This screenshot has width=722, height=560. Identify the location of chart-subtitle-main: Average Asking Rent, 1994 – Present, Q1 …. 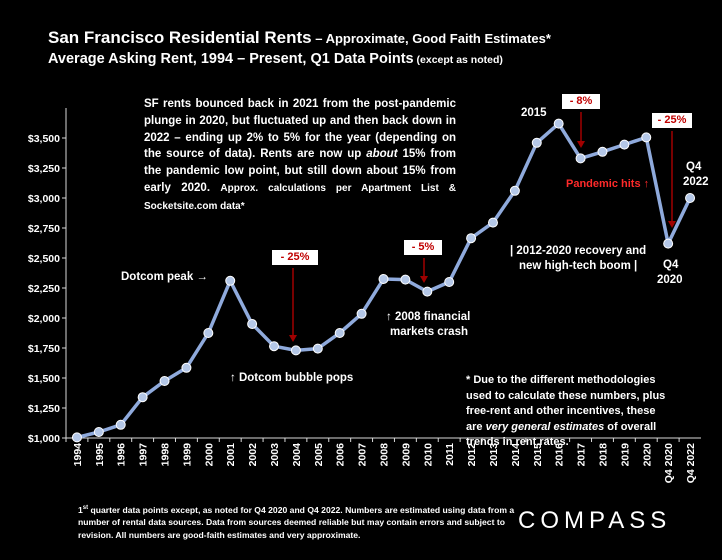
(231, 59).